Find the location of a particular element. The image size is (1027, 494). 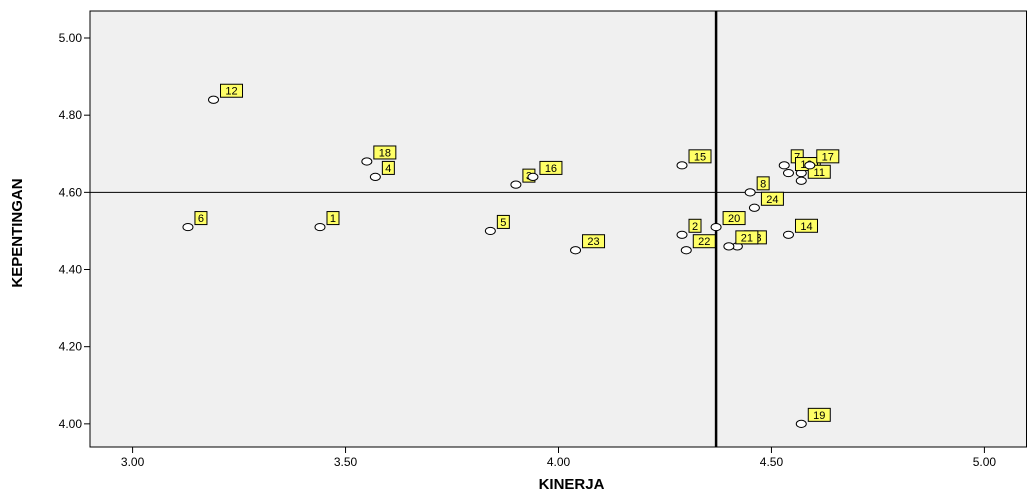

point-label: 5 is located at coordinates (503, 223).